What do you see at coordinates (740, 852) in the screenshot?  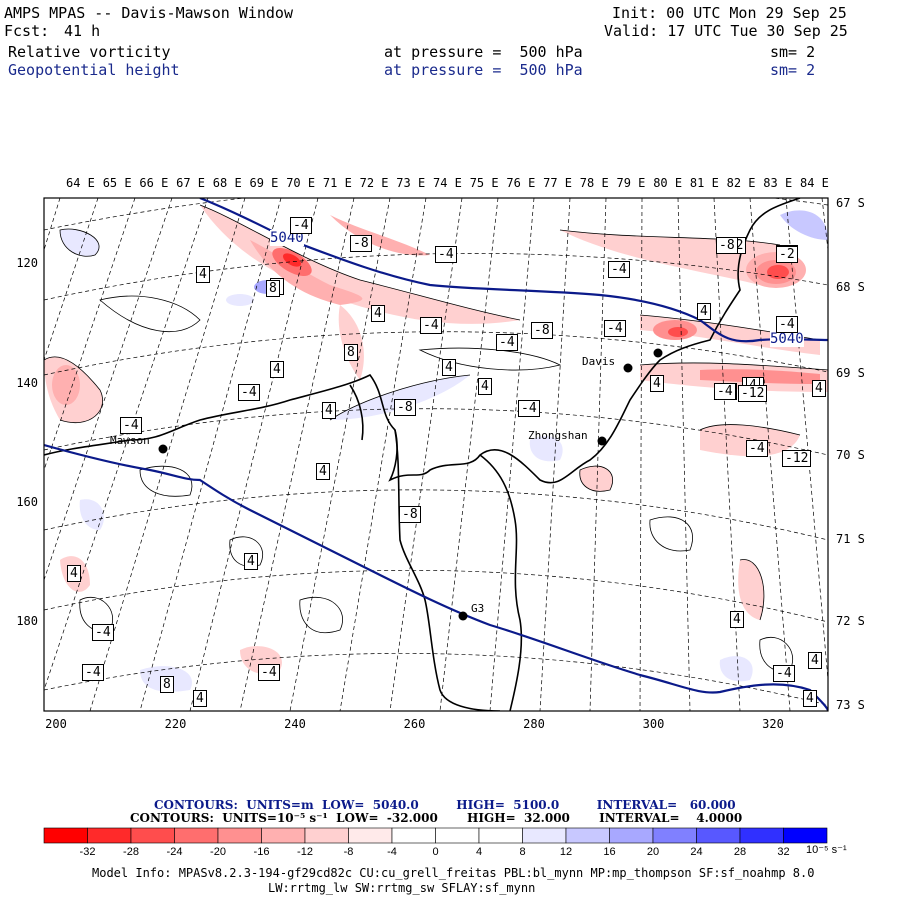 I see `colorbar-label: 28` at bounding box center [740, 852].